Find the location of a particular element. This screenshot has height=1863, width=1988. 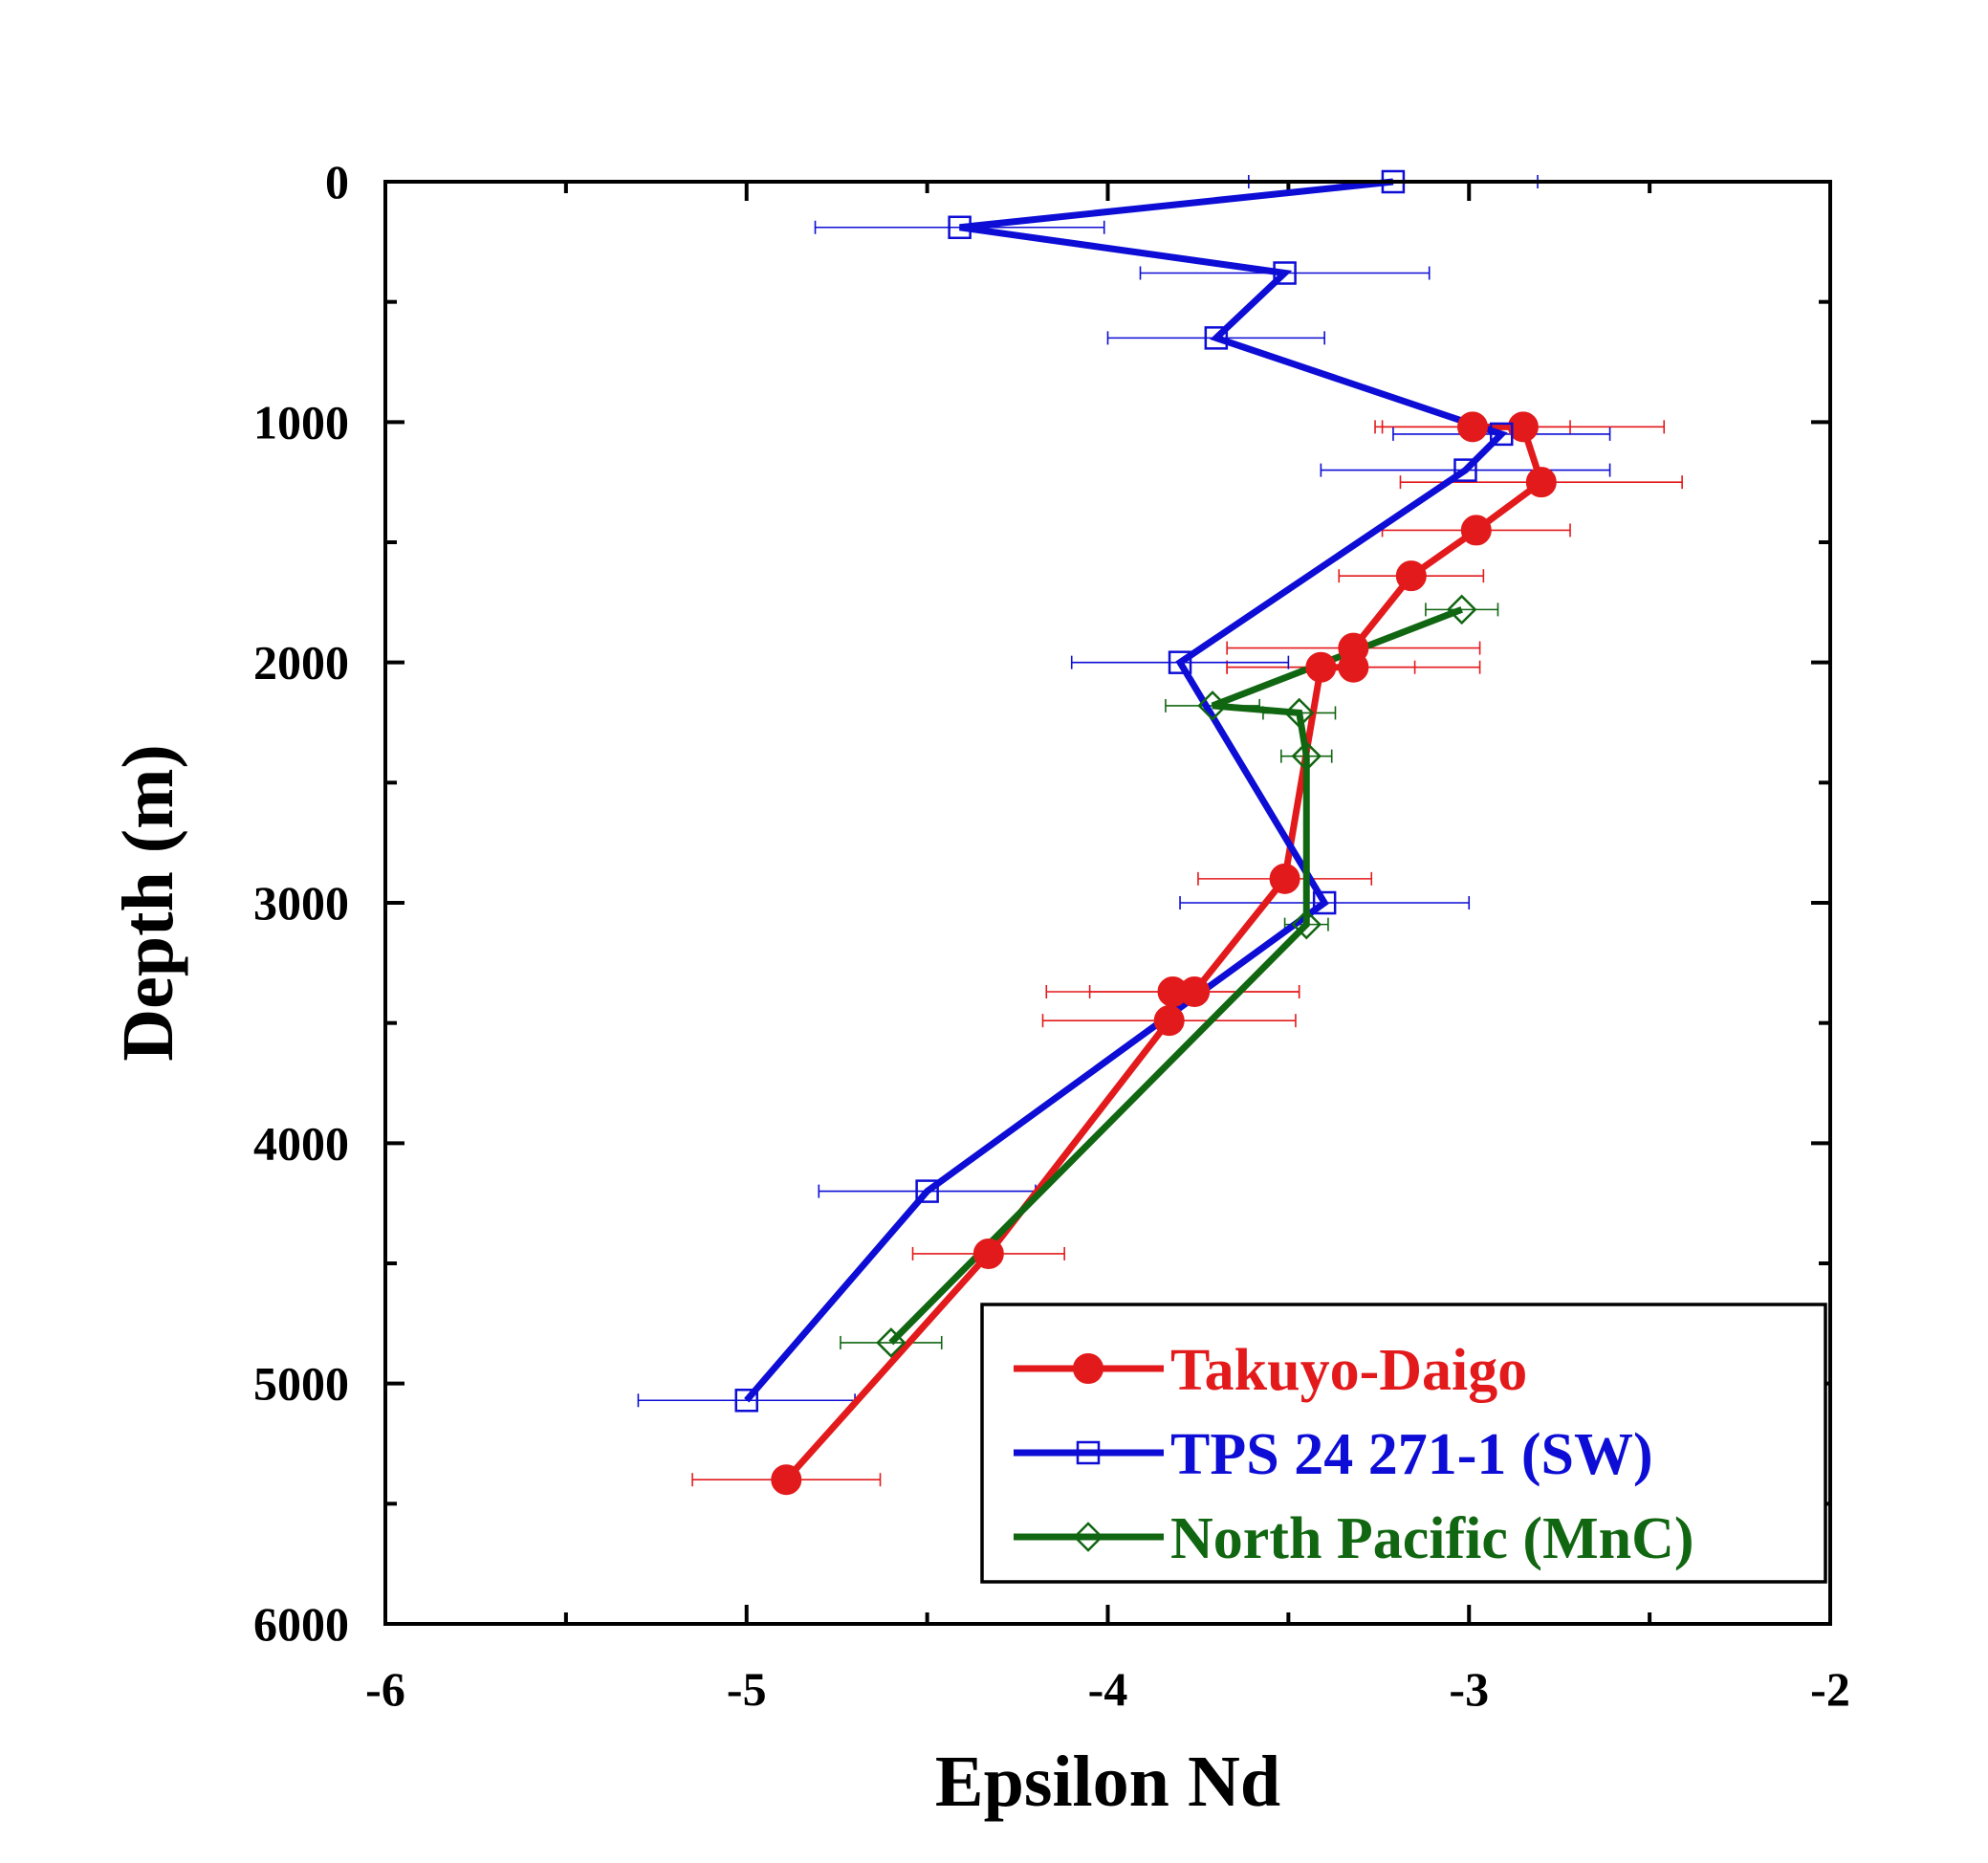

x-tick-label: -2 is located at coordinates (1830, 1689).